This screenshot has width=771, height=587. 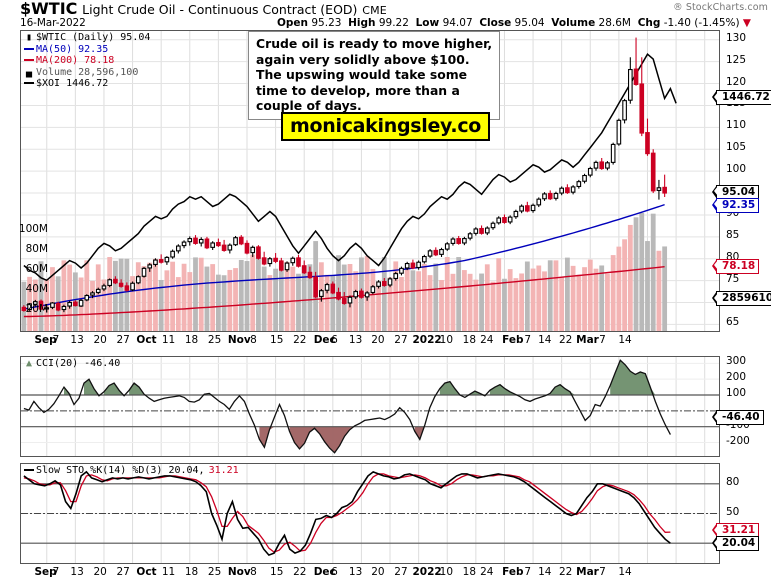 What do you see at coordinates (29, 363) in the screenshot?
I see `mountain-icon: ▲` at bounding box center [29, 363].